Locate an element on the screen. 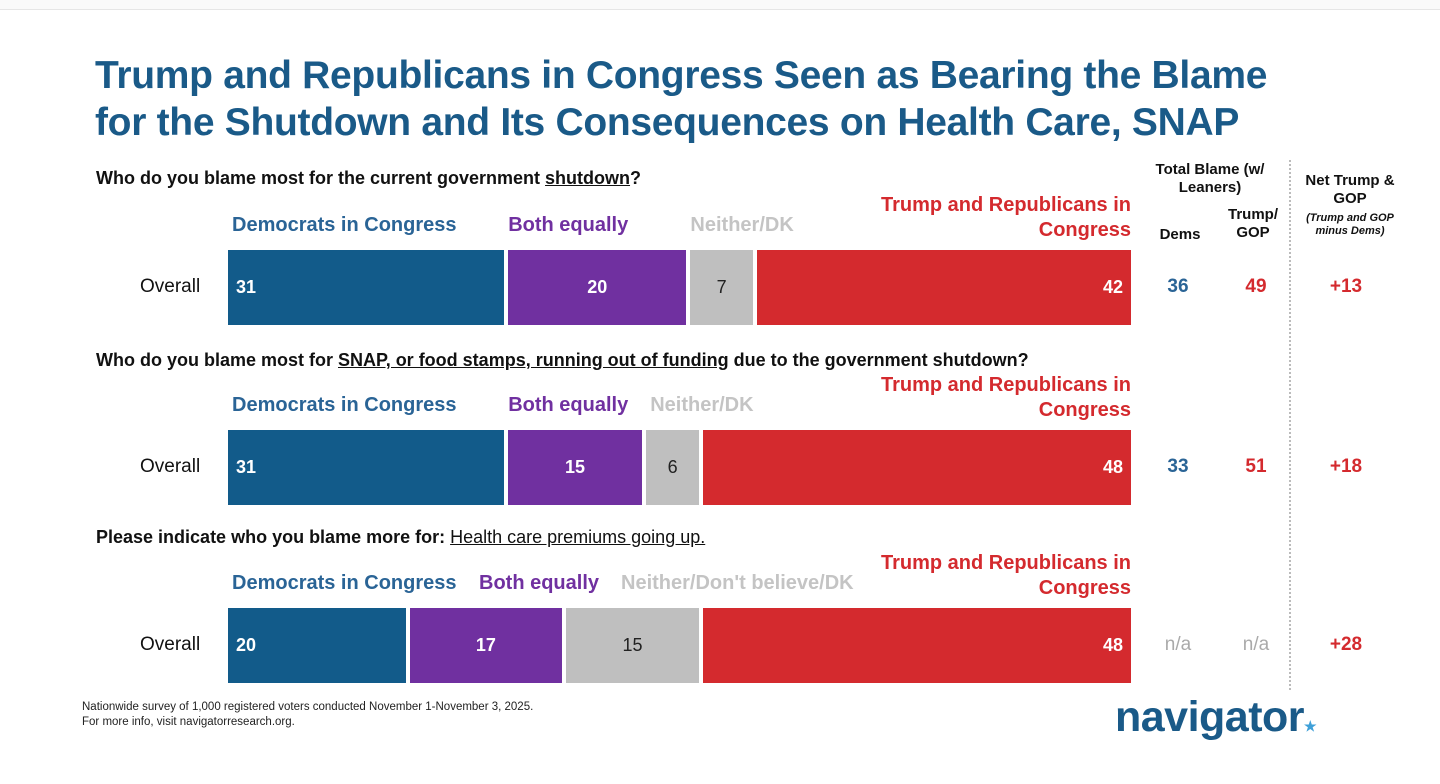 This screenshot has height=784, width=1440. question-text-end: ? is located at coordinates (636, 178).